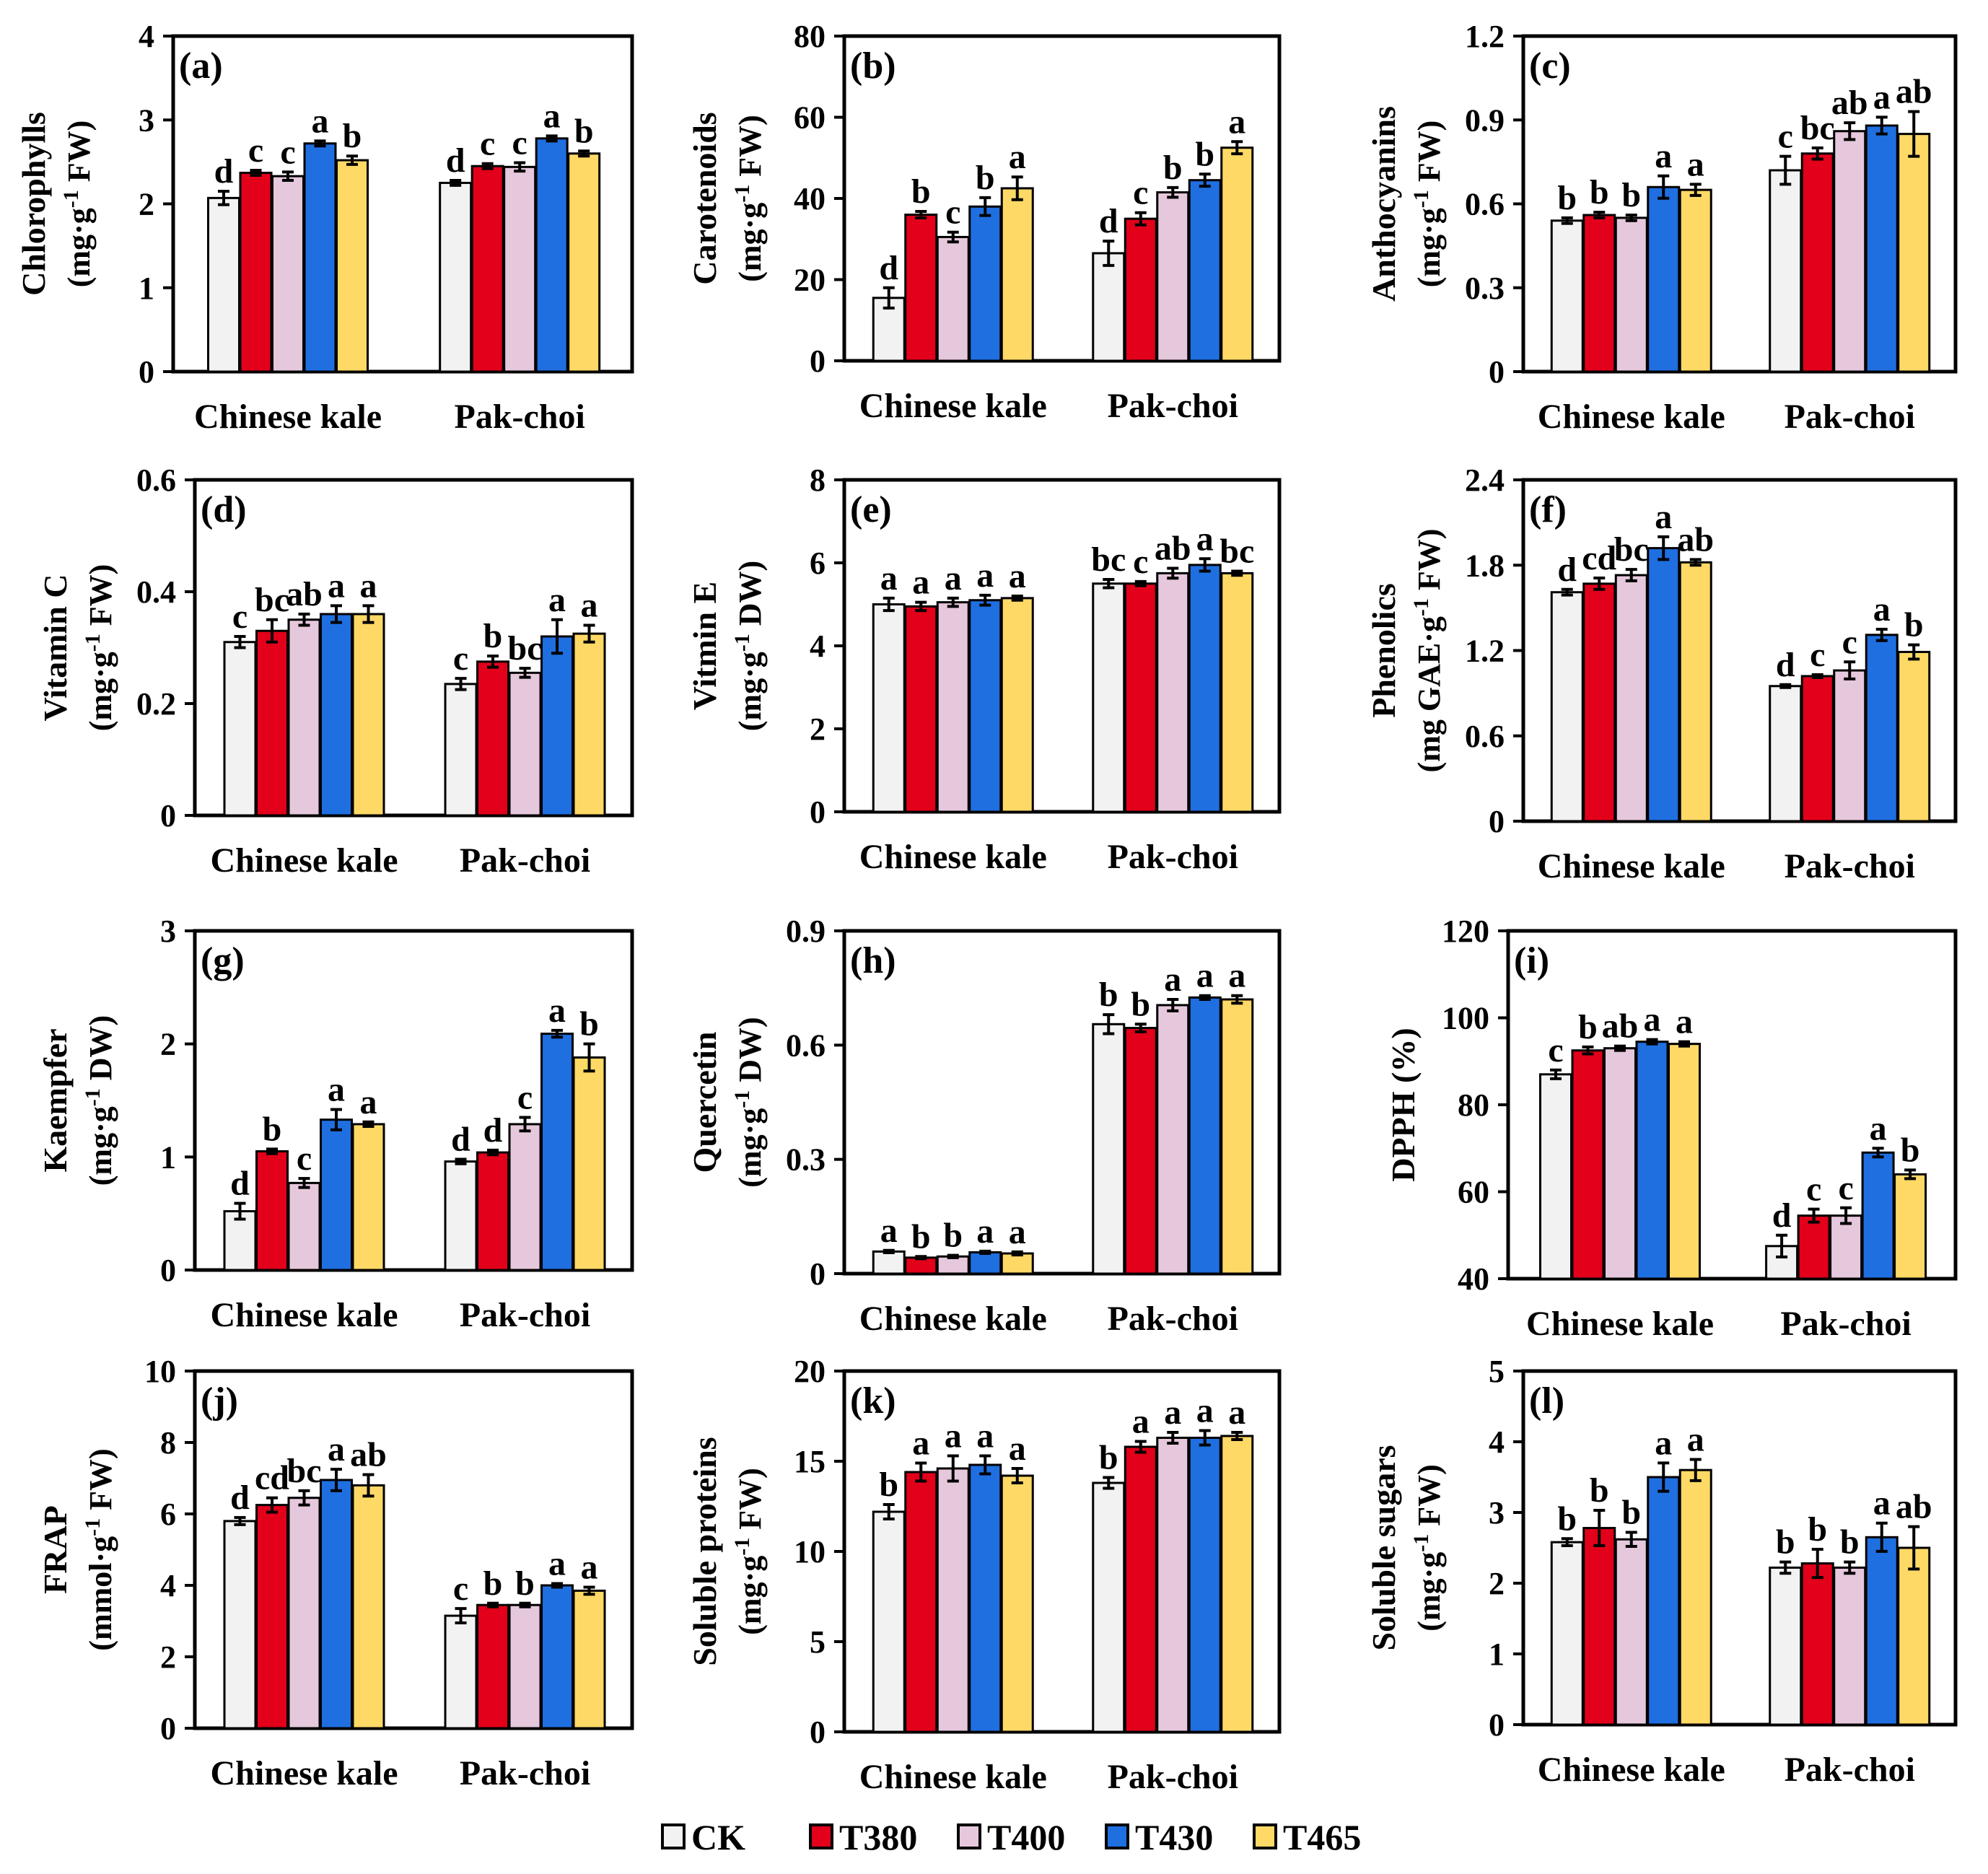 The width and height of the screenshot is (1988, 1874). Describe the element at coordinates (878, 1837) in the screenshot. I see `legend-label-t380: T380` at that location.